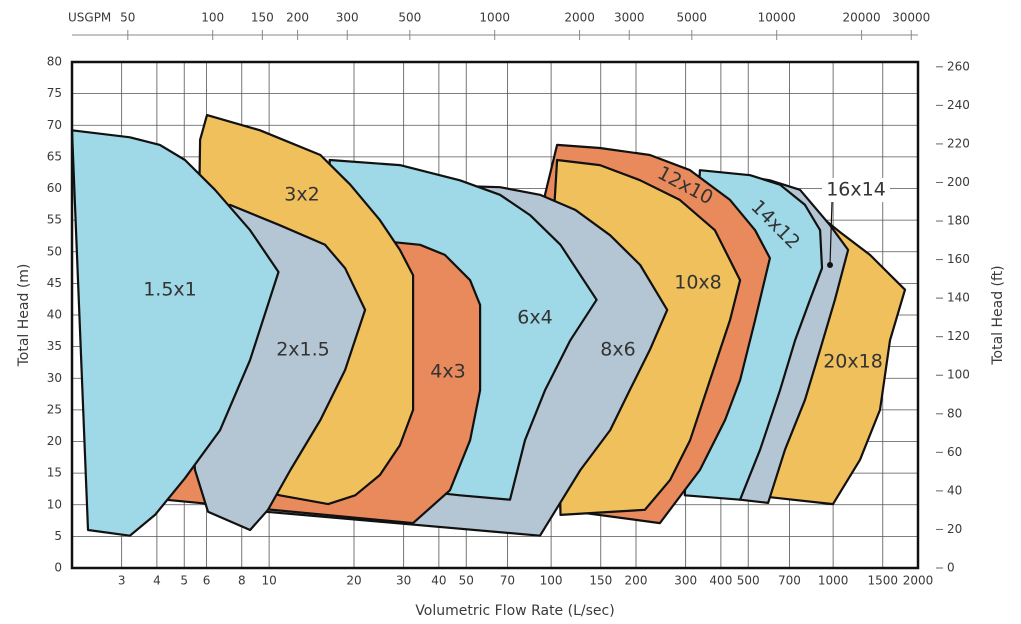 The width and height of the screenshot is (1021, 624). What do you see at coordinates (911, 18) in the screenshot?
I see `x2-tick-label: 30000` at bounding box center [911, 18].